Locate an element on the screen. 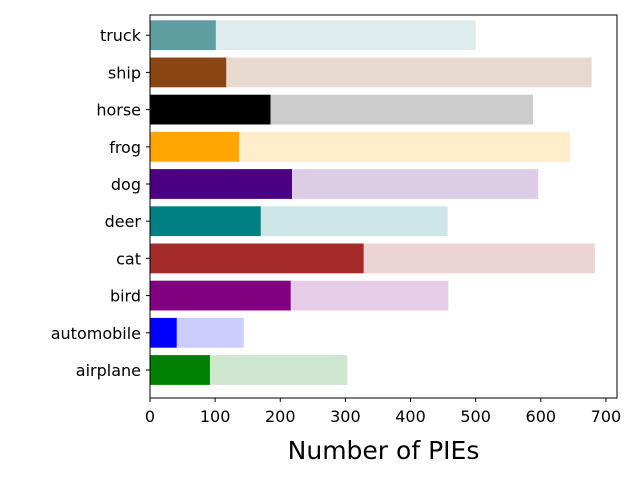 This screenshot has width=640, height=480. y-tick-label: ship is located at coordinates (124, 72).